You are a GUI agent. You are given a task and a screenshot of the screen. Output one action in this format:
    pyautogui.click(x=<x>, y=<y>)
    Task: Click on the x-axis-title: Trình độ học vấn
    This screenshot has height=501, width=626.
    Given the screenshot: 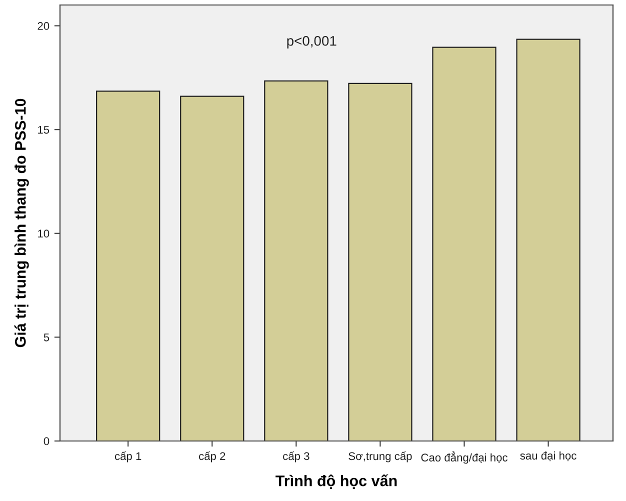 What is the action you would take?
    pyautogui.click(x=336, y=481)
    